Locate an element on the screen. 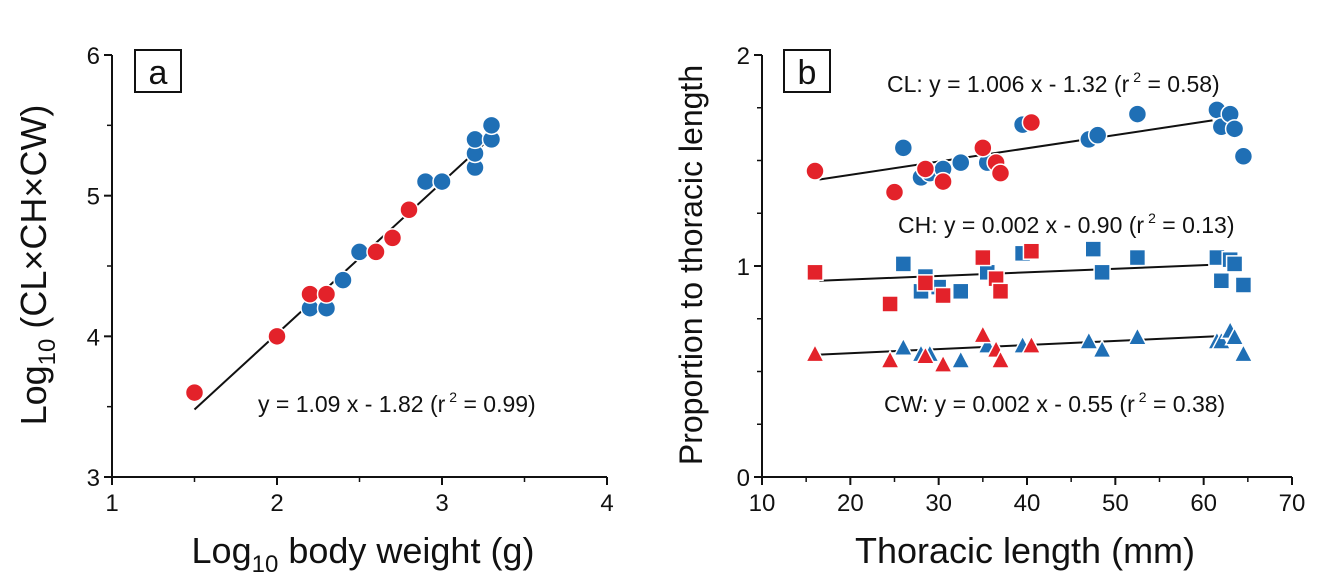  panel-a-x-axis-prefix: Log is located at coordinates (222, 550).